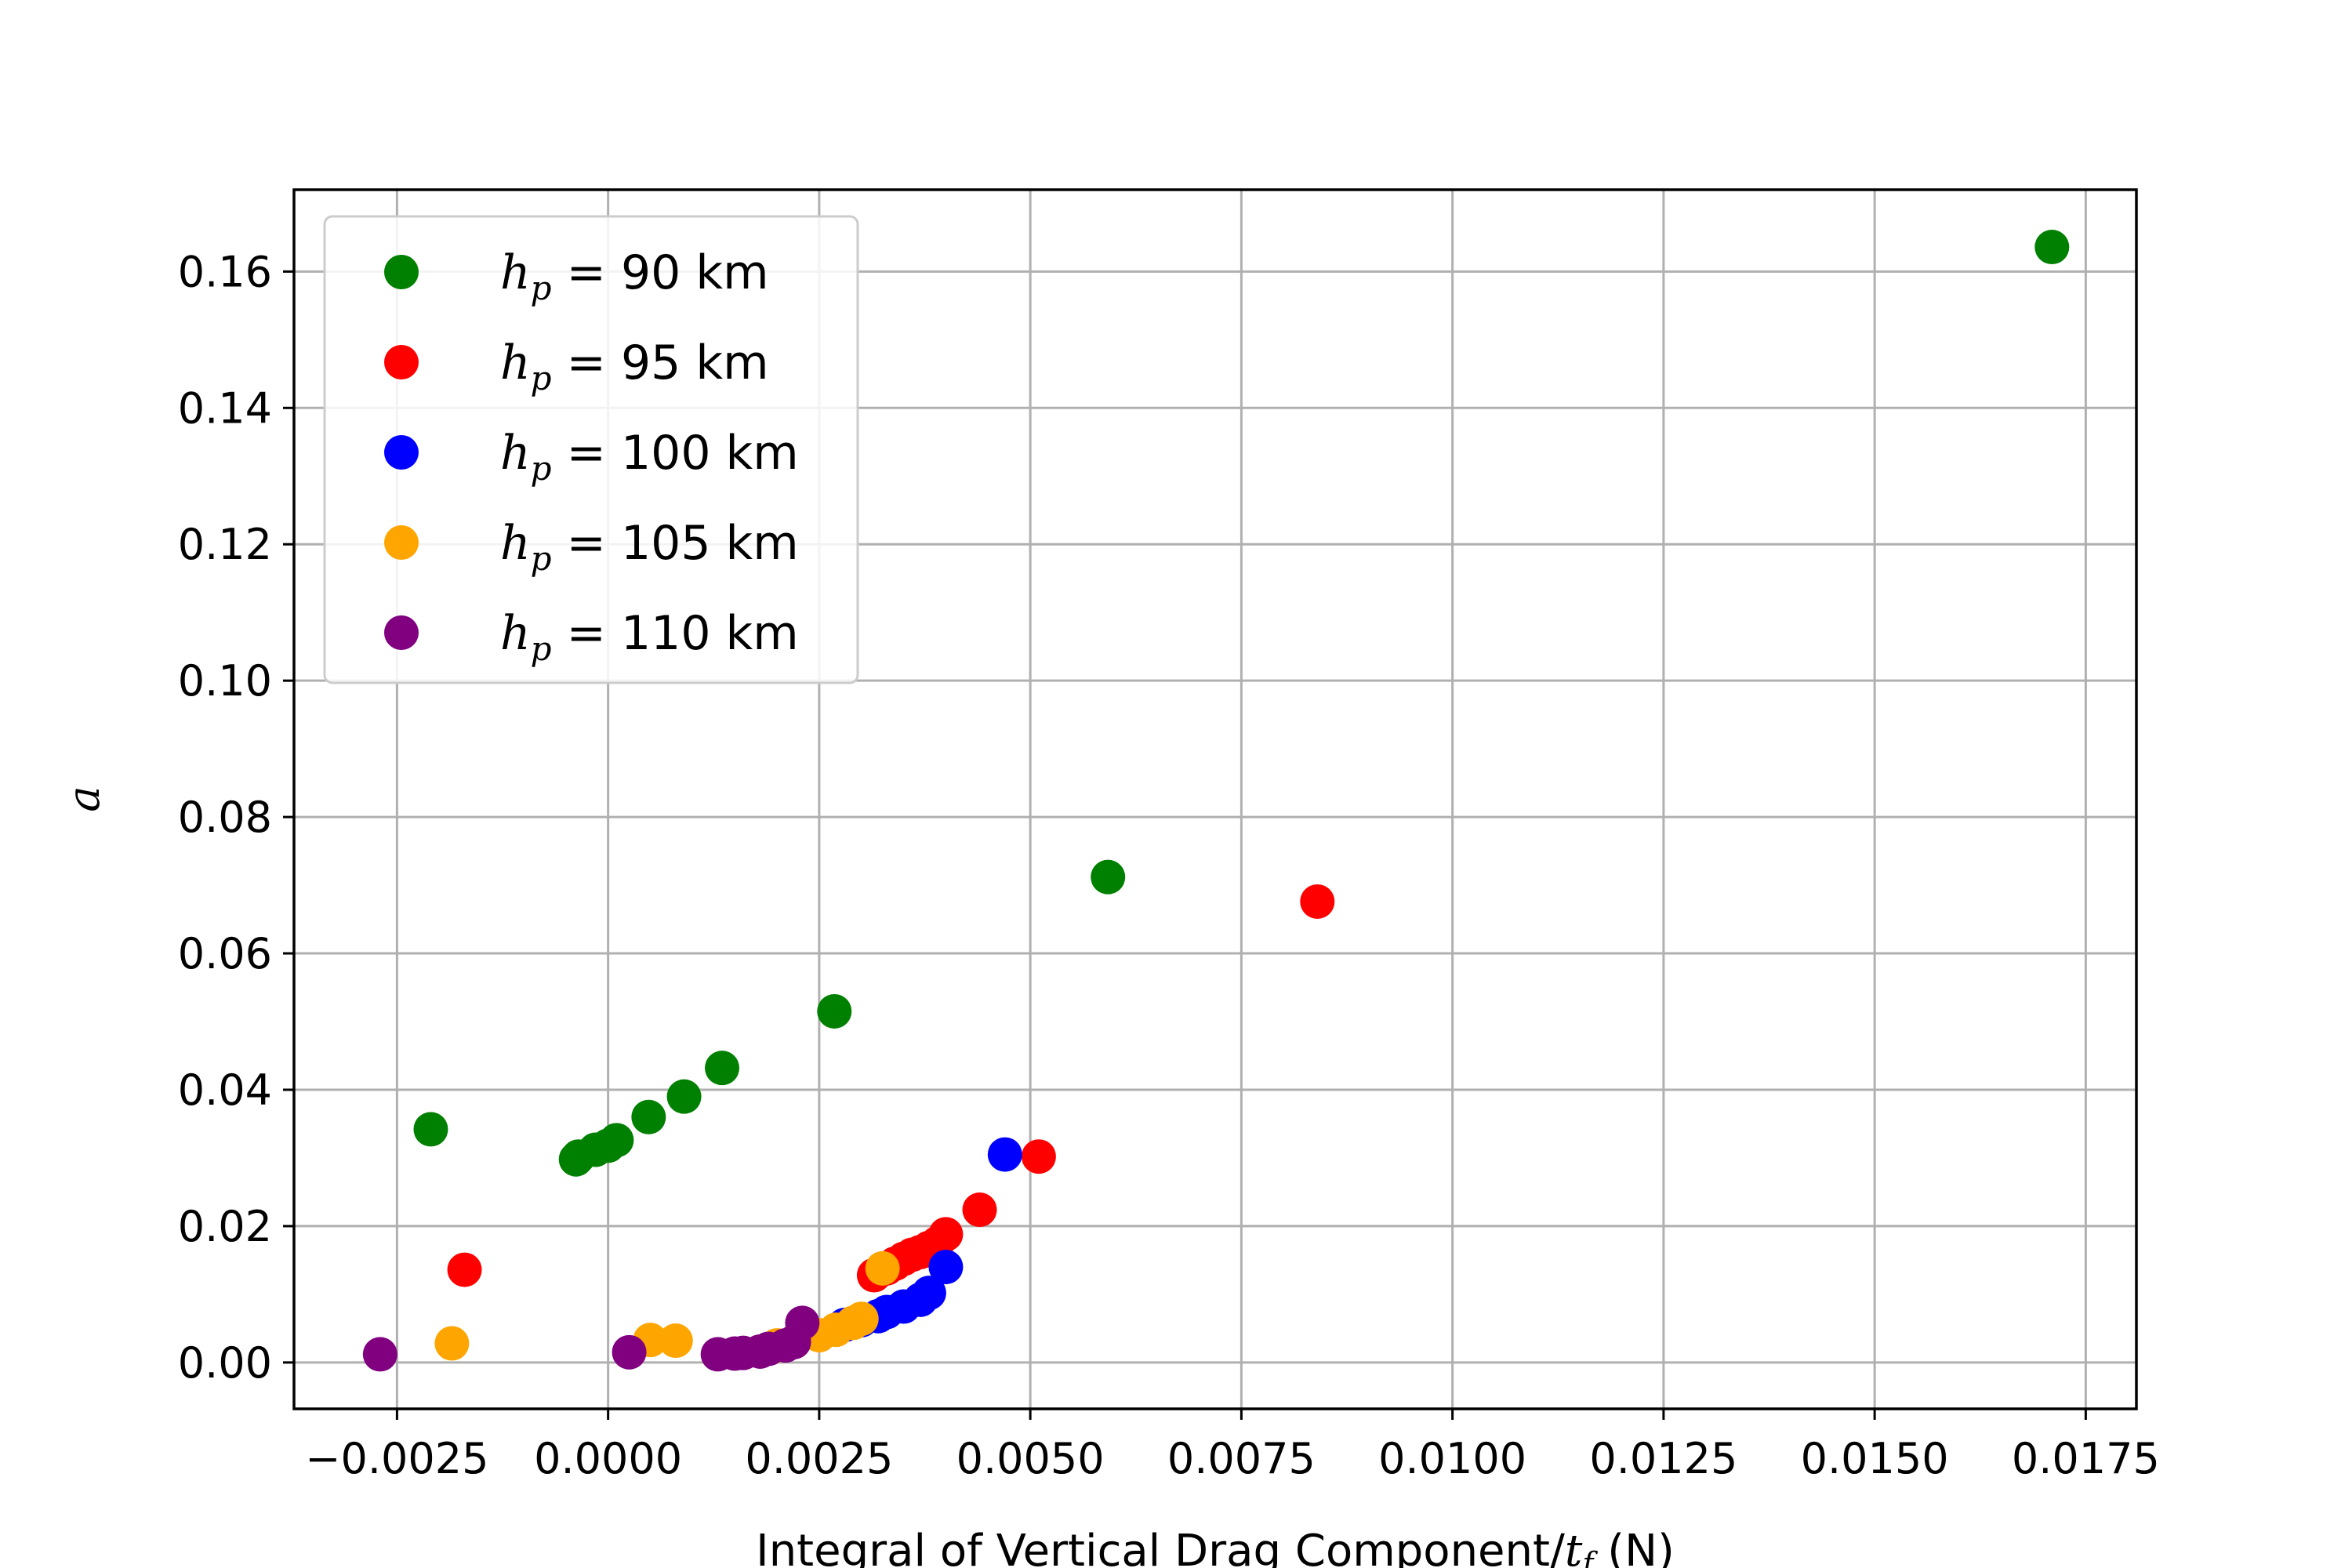 The image size is (2352, 1568). I want to click on legend-label: hp = 90 km, so click(634, 276).